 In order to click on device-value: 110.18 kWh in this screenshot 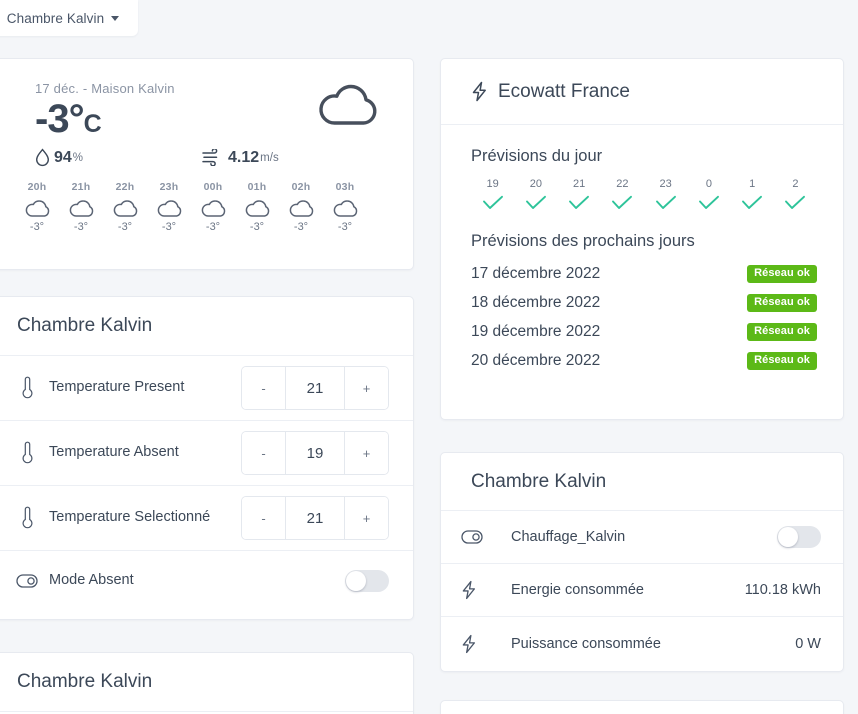, I will do `click(782, 590)`.